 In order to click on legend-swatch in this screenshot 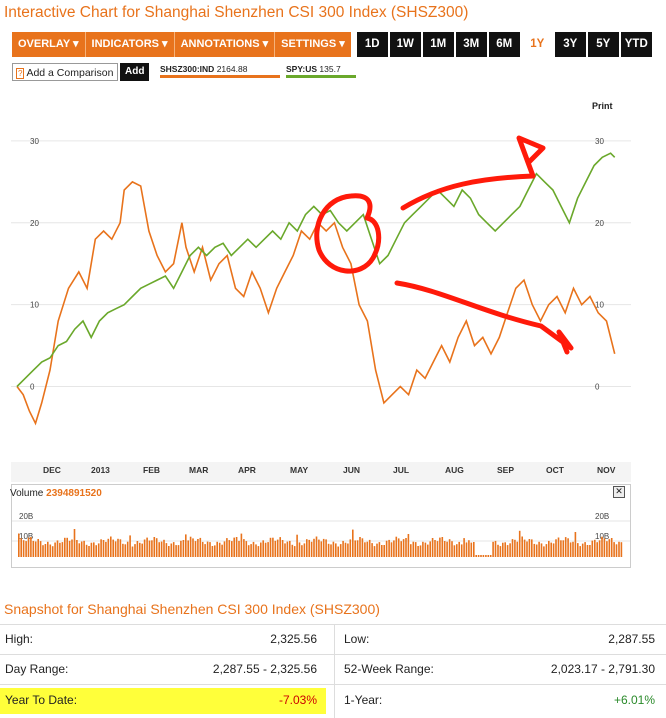, I will do `click(321, 76)`.